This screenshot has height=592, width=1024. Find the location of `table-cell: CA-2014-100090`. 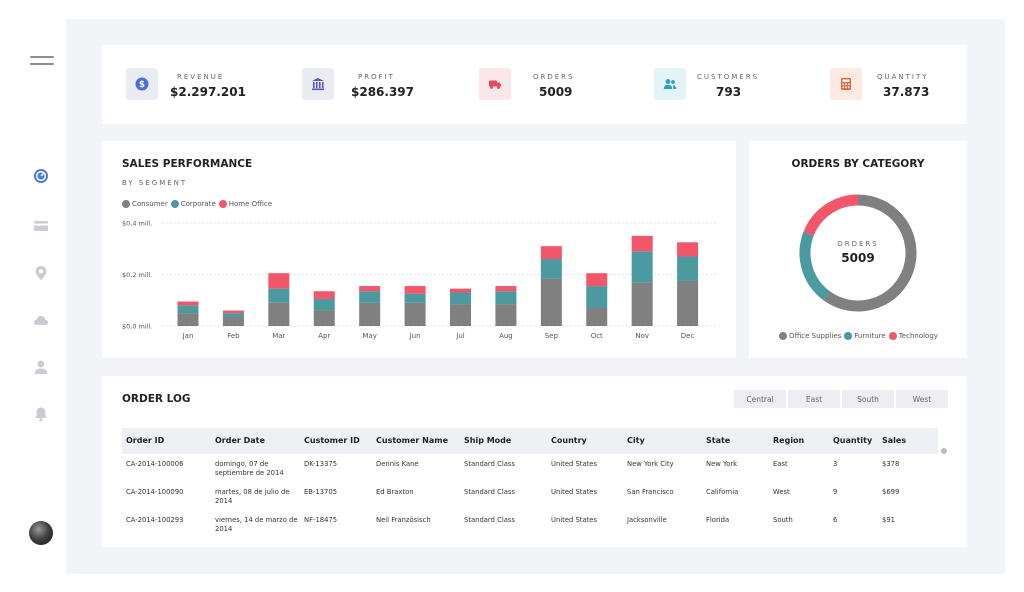

table-cell: CA-2014-100090 is located at coordinates (155, 492).